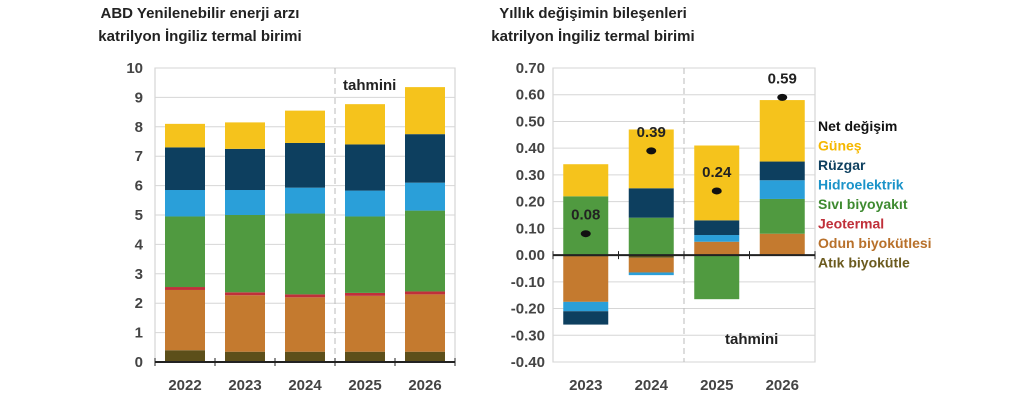 This screenshot has height=401, width=1024. Describe the element at coordinates (528, 309) in the screenshot. I see `y-tick-label: -0.20` at that location.